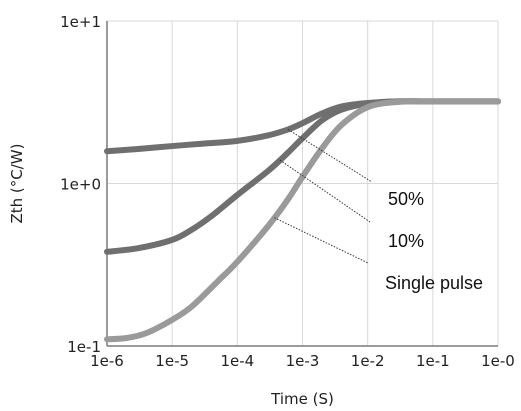  What do you see at coordinates (237, 361) in the screenshot?
I see `x-tick-label: 1e-4` at bounding box center [237, 361].